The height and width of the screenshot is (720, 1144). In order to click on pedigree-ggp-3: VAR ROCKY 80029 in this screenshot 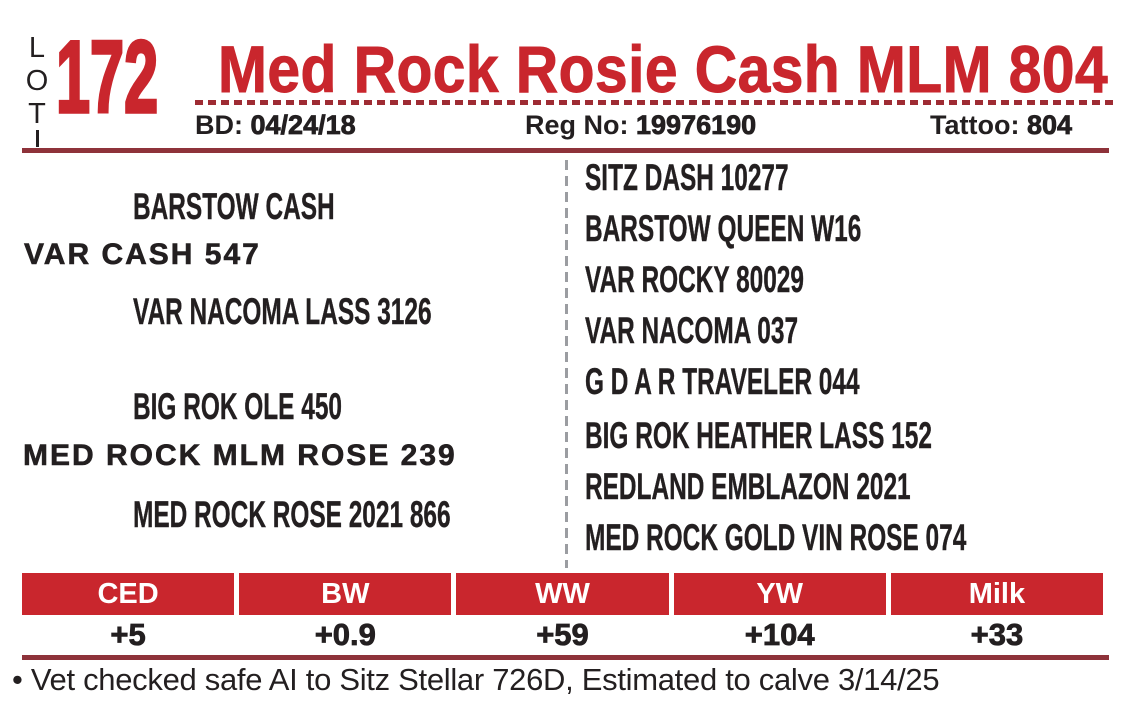, I will do `click(694, 279)`.